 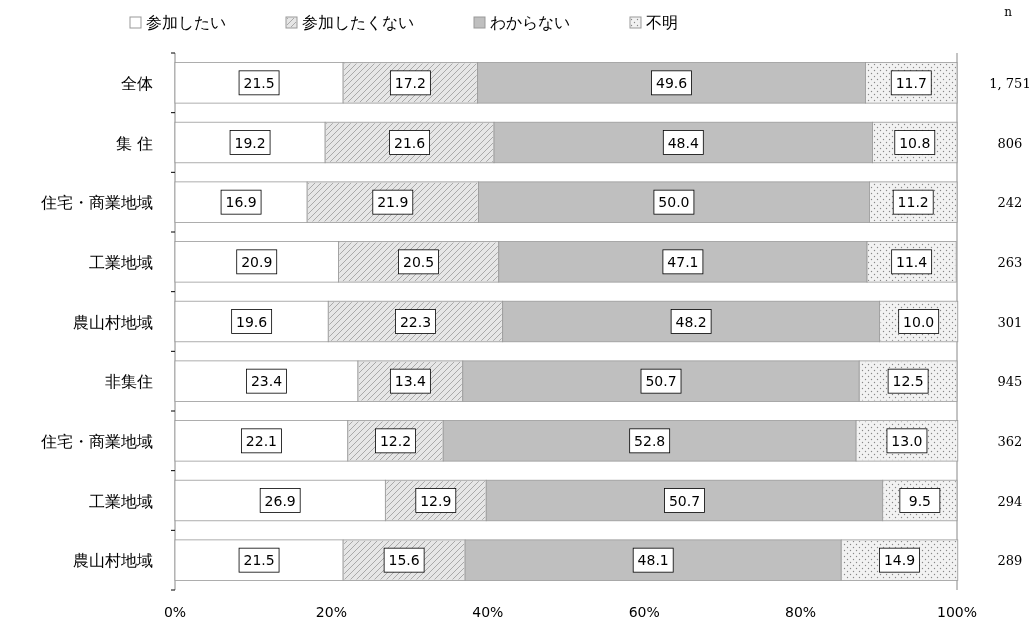 I want to click on data-label: 12.5, so click(x=908, y=381).